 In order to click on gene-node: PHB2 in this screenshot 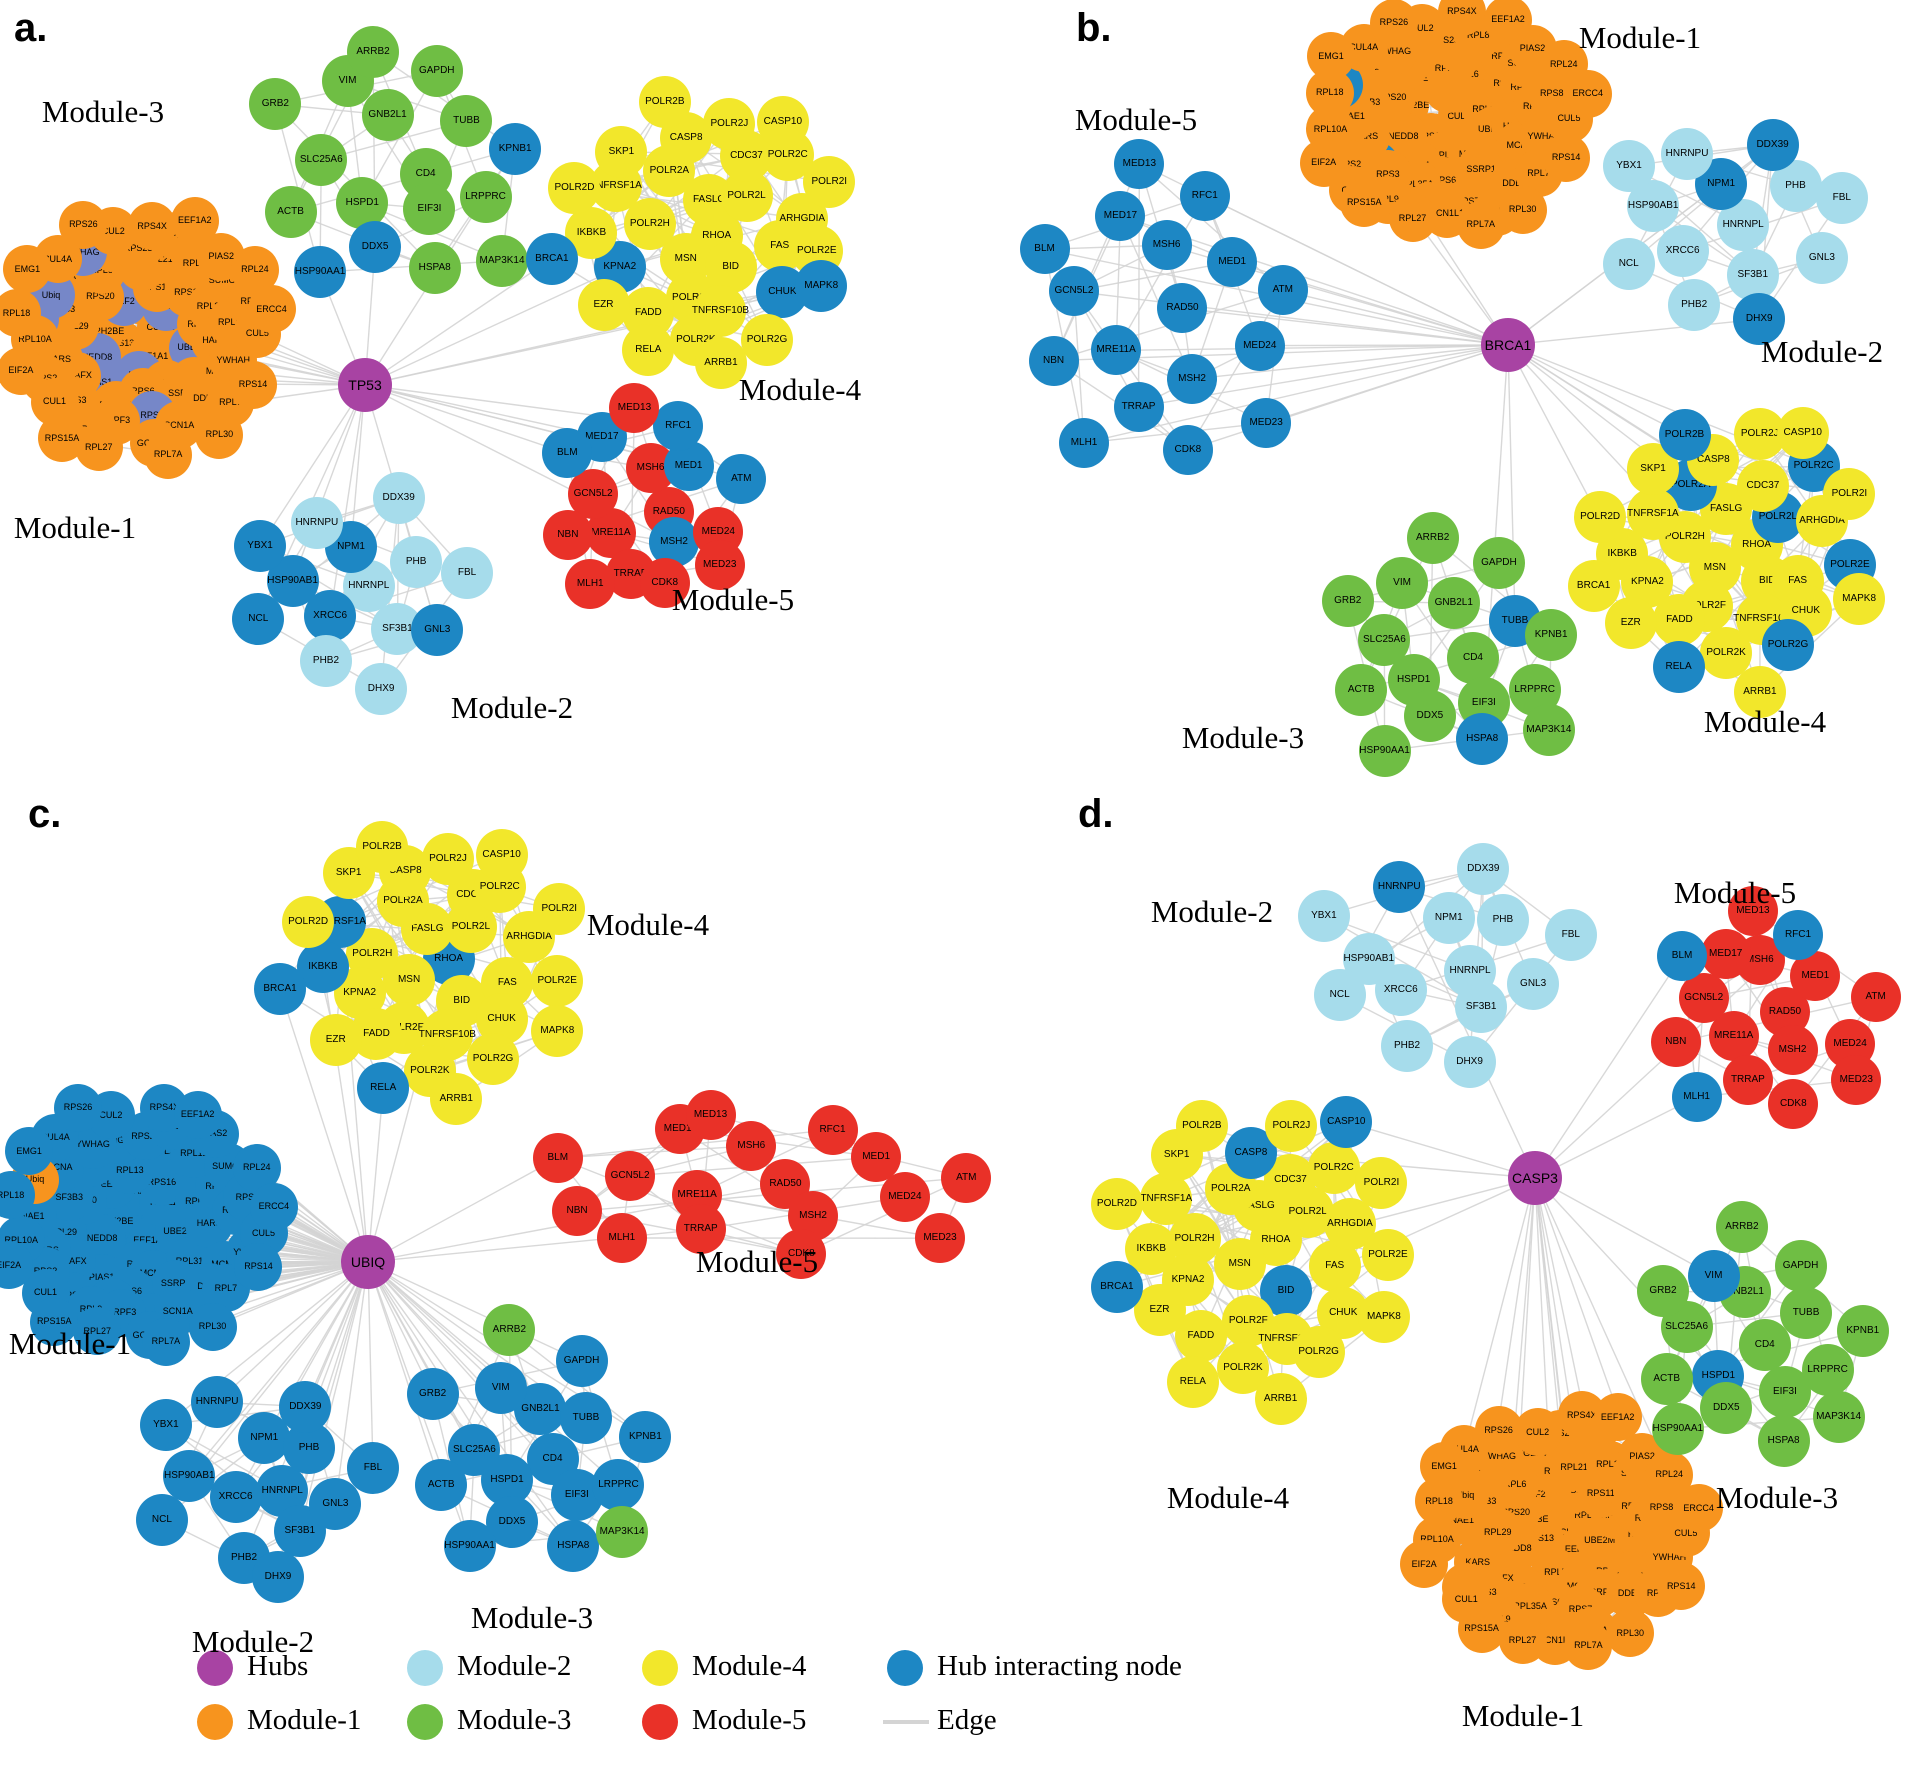, I will do `click(325, 661)`.